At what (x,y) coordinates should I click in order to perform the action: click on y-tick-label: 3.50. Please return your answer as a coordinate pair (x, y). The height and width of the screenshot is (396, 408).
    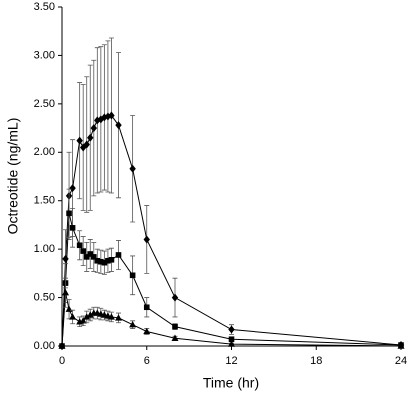
    Looking at the image, I should click on (44, 7).